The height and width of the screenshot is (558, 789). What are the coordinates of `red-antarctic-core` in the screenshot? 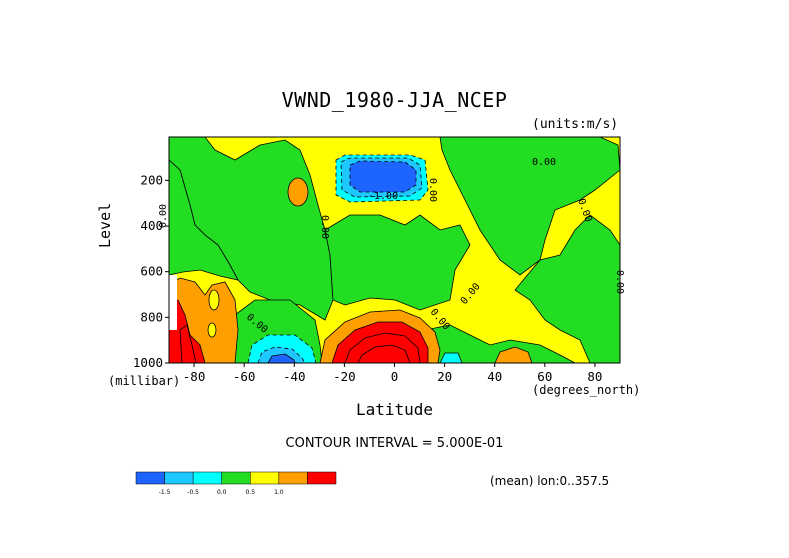 It's located at (188, 344).